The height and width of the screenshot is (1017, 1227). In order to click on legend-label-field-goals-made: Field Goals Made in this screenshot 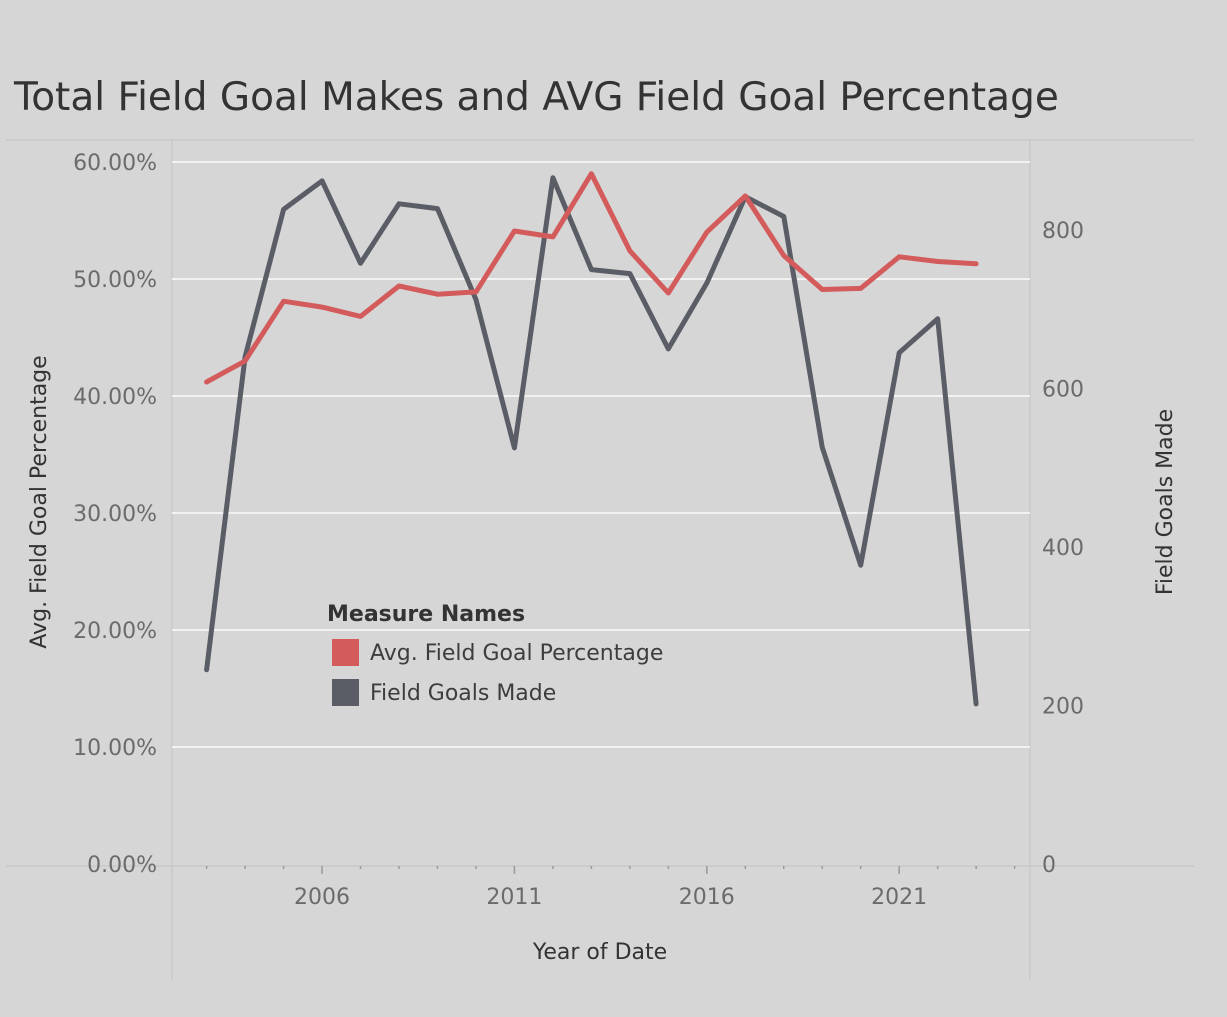, I will do `click(463, 693)`.